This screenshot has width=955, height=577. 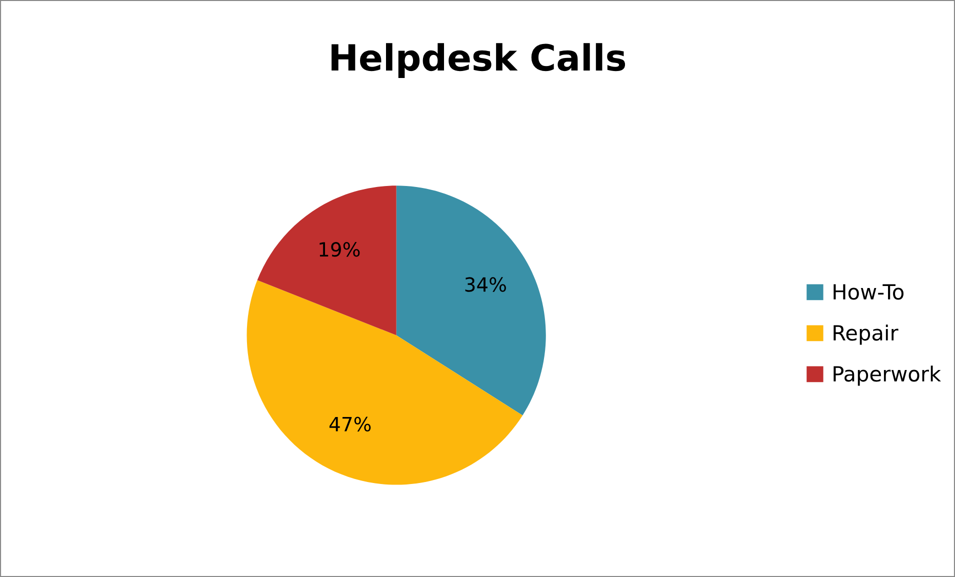 I want to click on data-label: 19%, so click(x=340, y=249).